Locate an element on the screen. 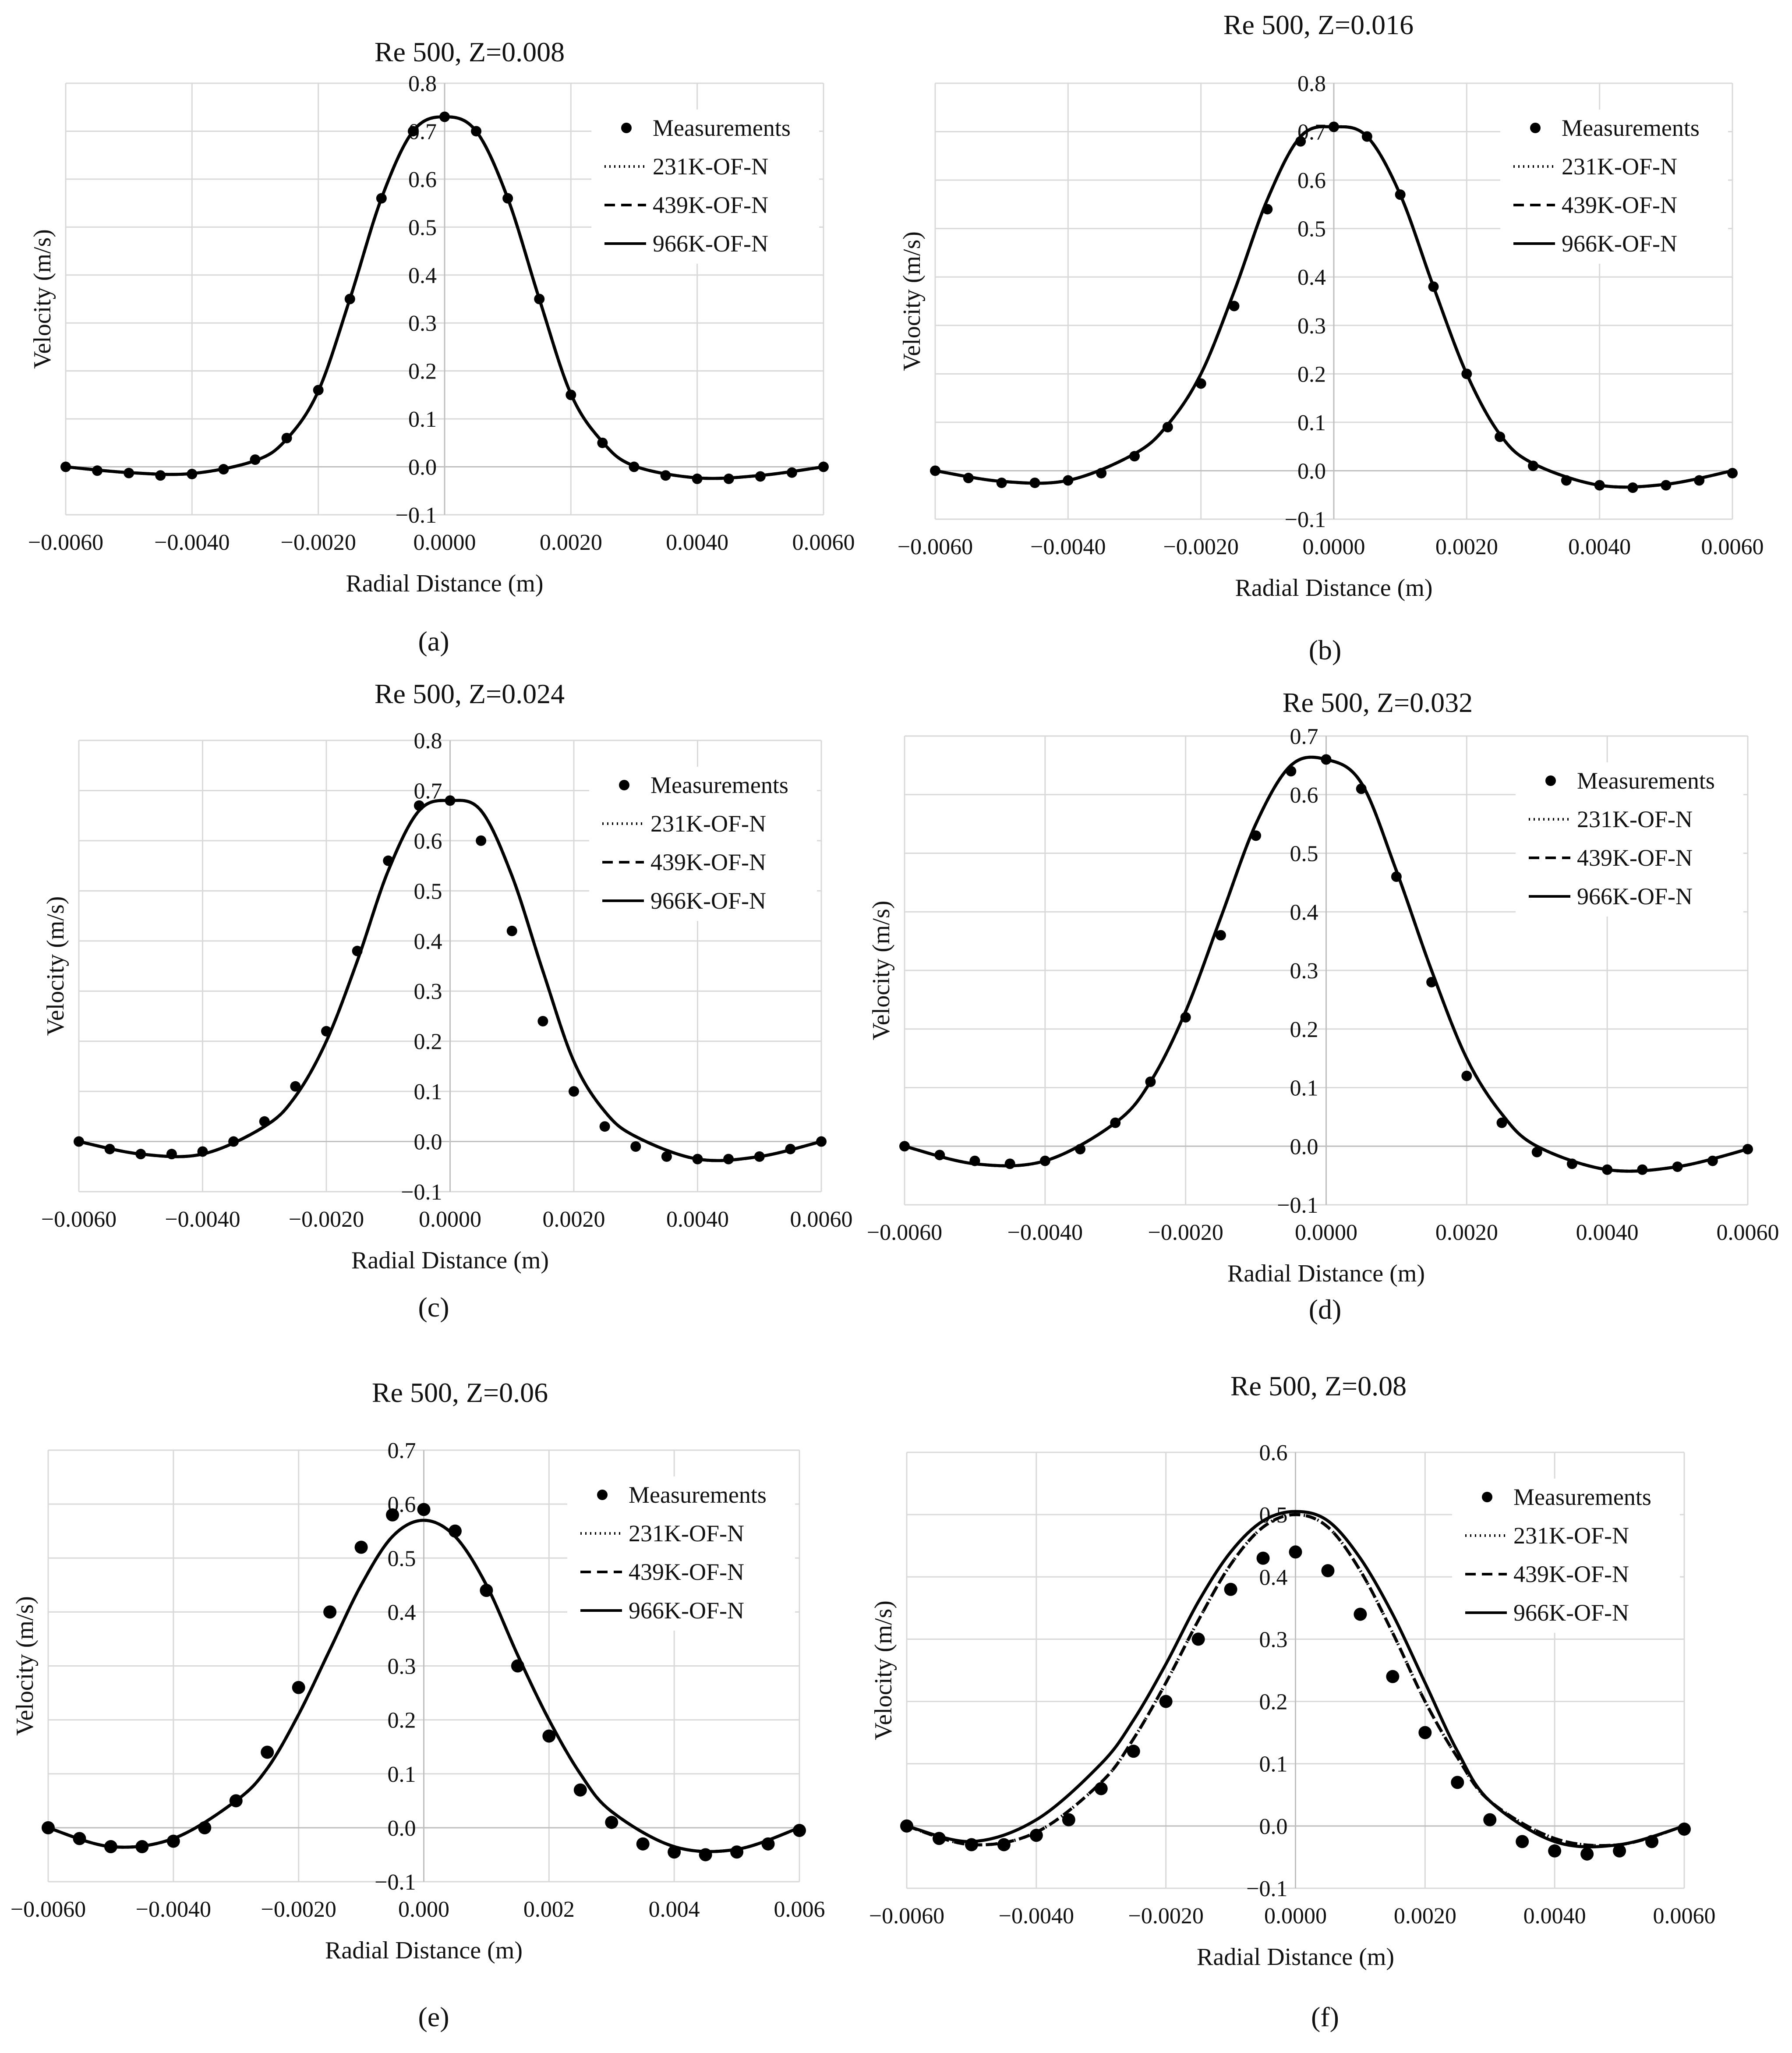 The image size is (1792, 2053). x-tick-label: −0.0040 is located at coordinates (1036, 1916).